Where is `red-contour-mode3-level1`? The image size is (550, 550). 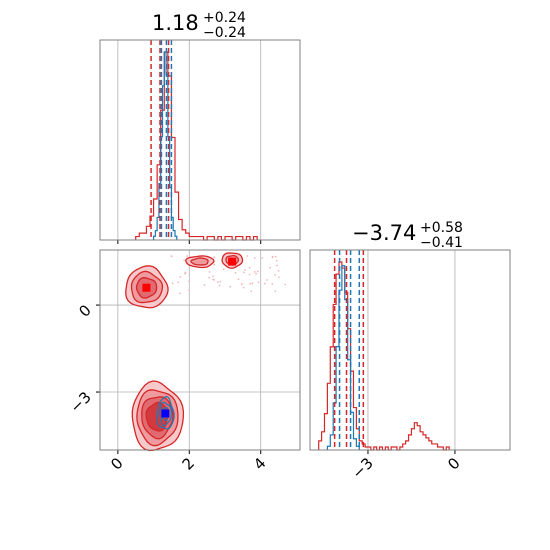
red-contour-mode3-level1 is located at coordinates (199, 261).